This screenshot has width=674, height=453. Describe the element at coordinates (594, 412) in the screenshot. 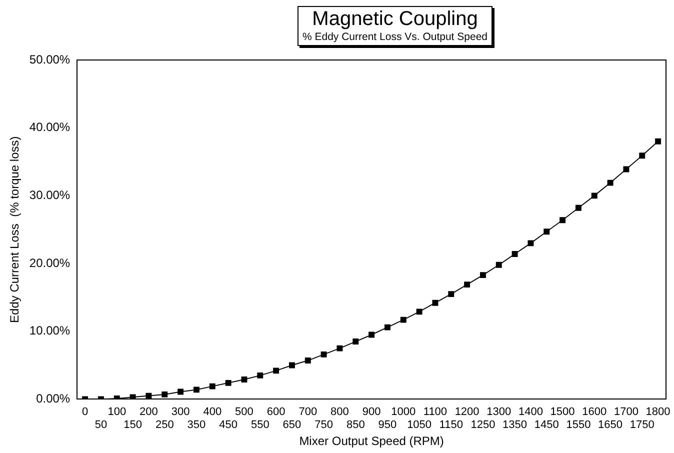

I see `x-tick-label: 1600` at that location.